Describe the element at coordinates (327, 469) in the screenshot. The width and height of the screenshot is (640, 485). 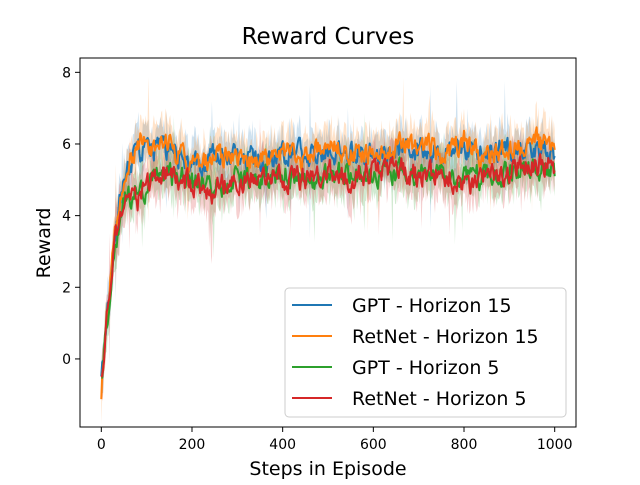
I see `x-axis-label: Steps in Episode` at that location.